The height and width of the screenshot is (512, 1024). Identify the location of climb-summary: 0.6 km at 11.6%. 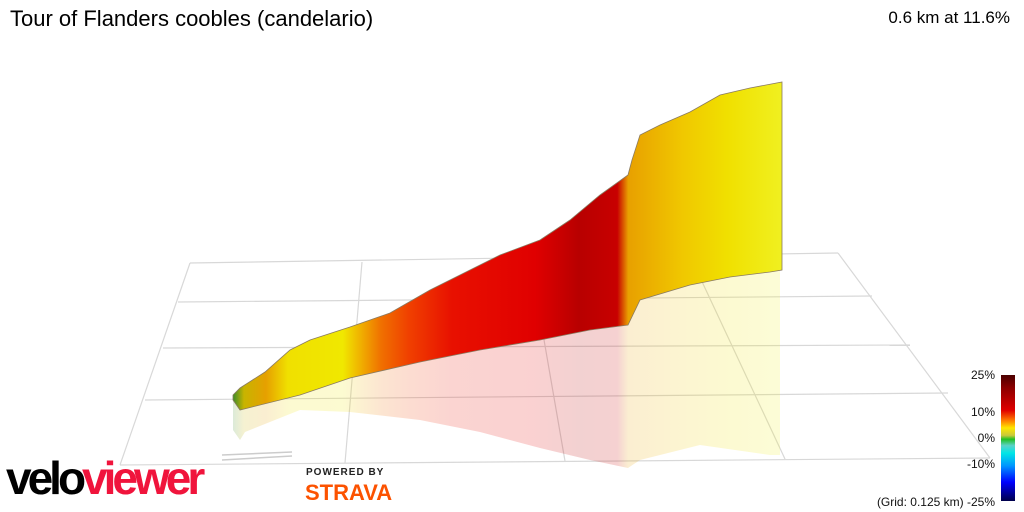
(949, 17).